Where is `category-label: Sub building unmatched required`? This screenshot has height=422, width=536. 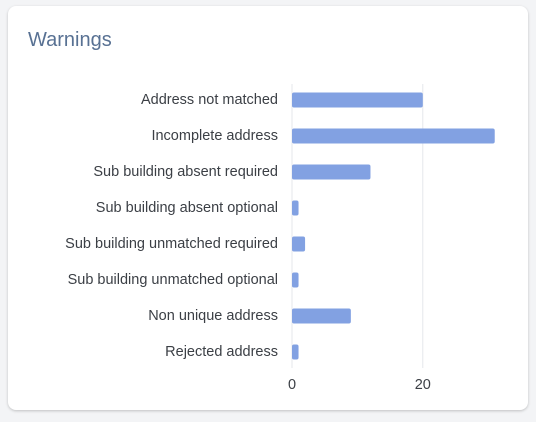
category-label: Sub building unmatched required is located at coordinates (171, 244).